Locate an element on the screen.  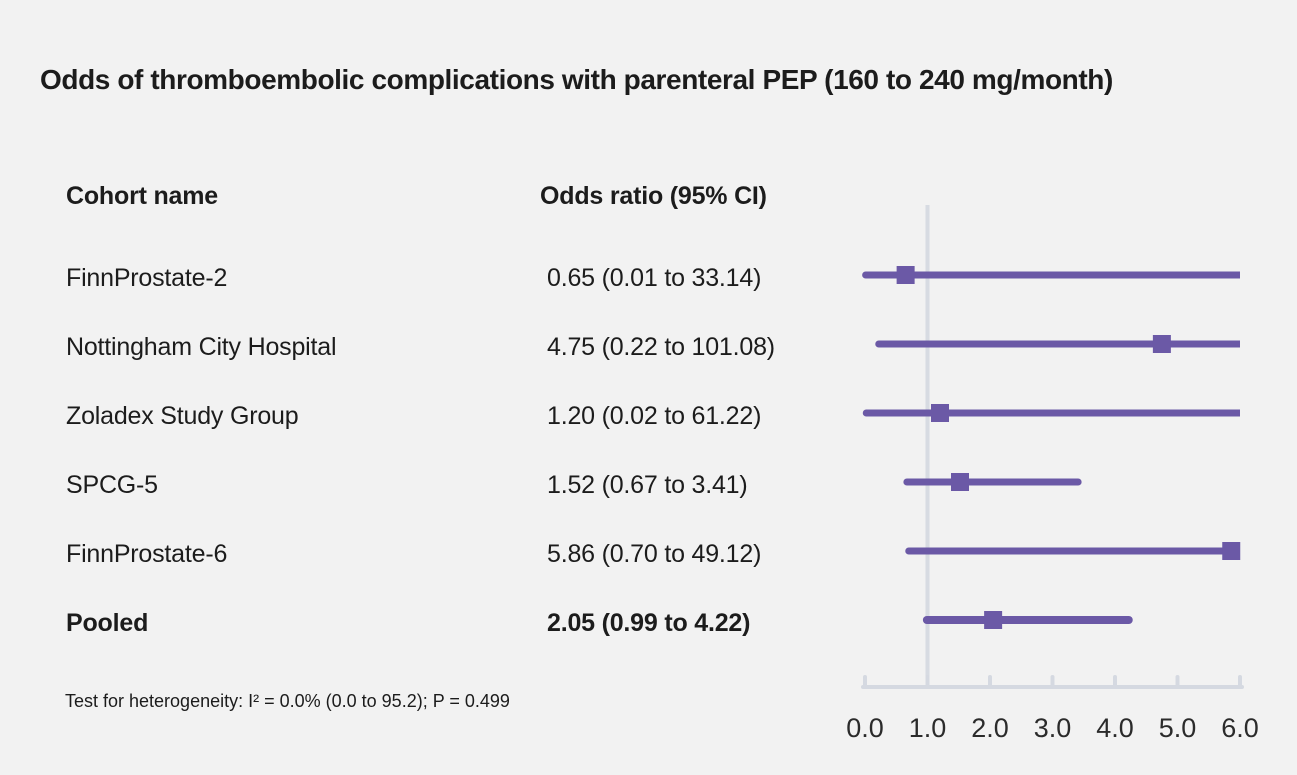
cohort-name: SPCG-5 is located at coordinates (112, 485).